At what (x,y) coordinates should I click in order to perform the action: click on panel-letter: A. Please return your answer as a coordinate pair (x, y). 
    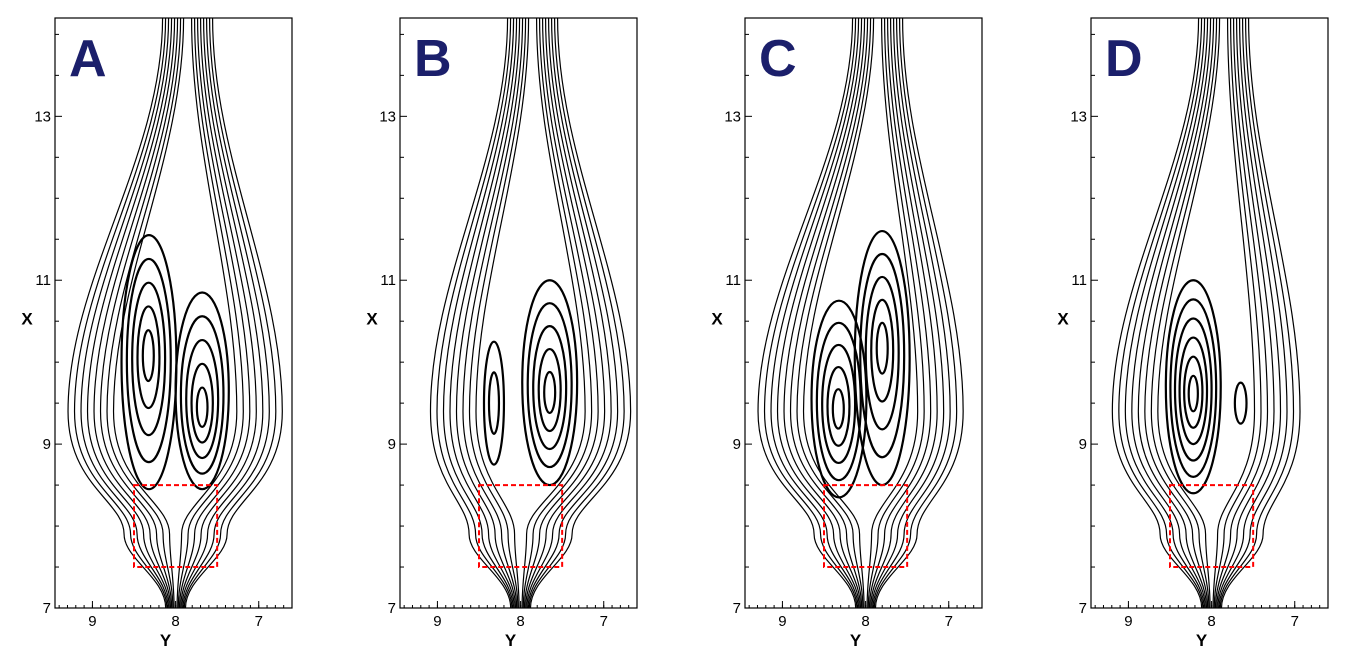
    Looking at the image, I should click on (88, 59).